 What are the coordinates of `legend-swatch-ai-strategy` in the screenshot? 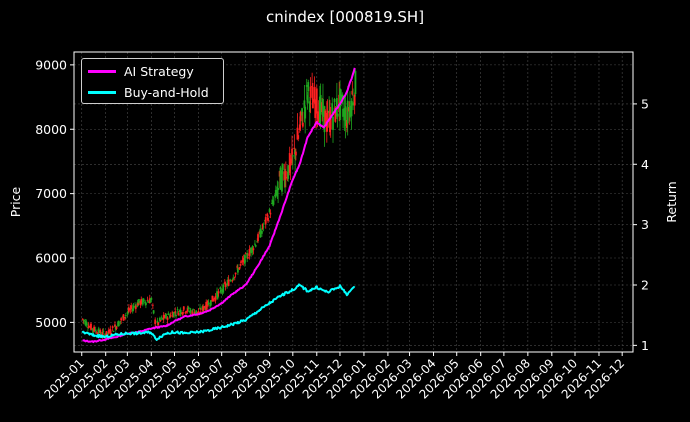 It's located at (102, 71).